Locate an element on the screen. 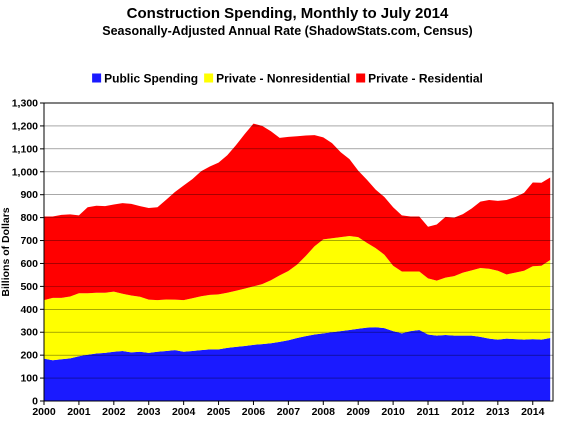  x-tick-label: 2002 is located at coordinates (114, 412).